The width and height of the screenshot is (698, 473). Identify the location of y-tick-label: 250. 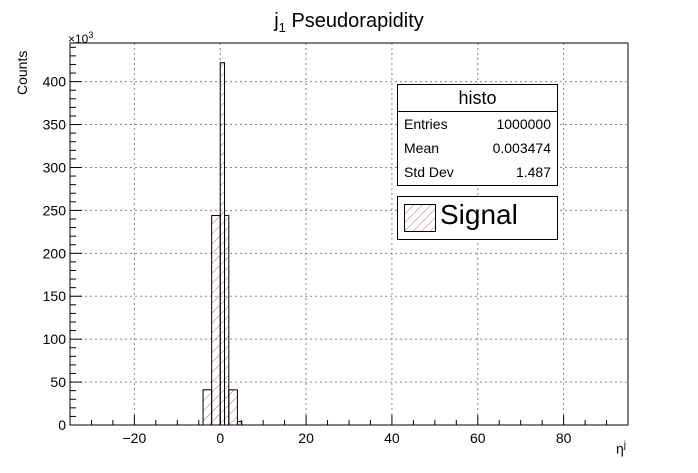
(55, 210).